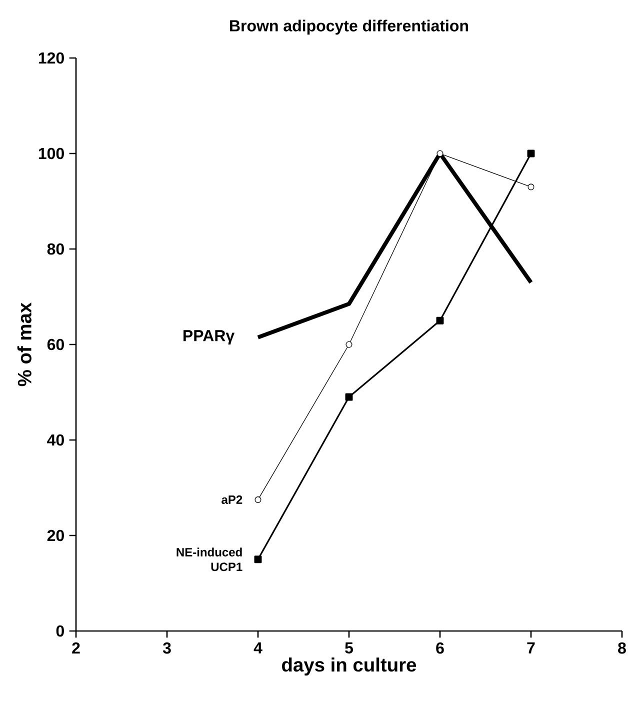 The height and width of the screenshot is (701, 631). Describe the element at coordinates (55, 440) in the screenshot. I see `y-tick-label: 40` at that location.